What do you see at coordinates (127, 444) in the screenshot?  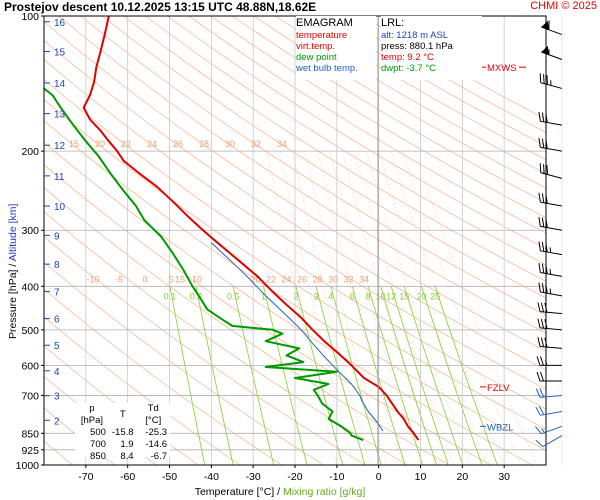 I see `table-cell: 1.9` at bounding box center [127, 444].